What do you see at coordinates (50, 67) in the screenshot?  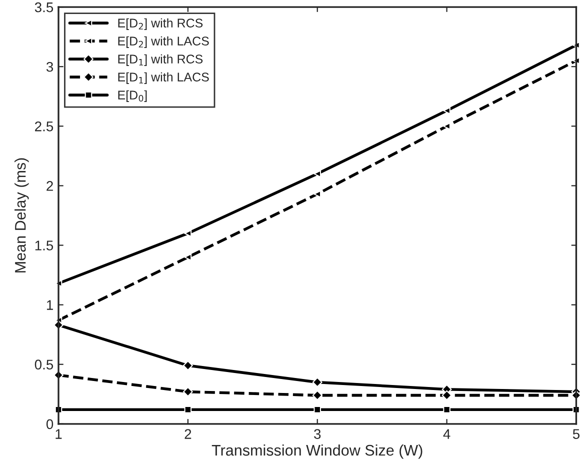 I see `y-tick-label: 3` at bounding box center [50, 67].